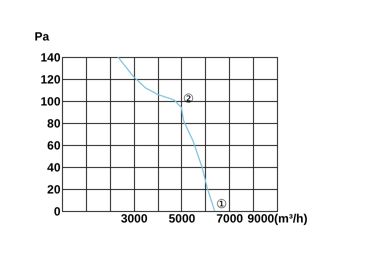 This screenshot has height=261, width=376. Describe the element at coordinates (50, 57) in the screenshot. I see `y-tick-label: 140` at that location.